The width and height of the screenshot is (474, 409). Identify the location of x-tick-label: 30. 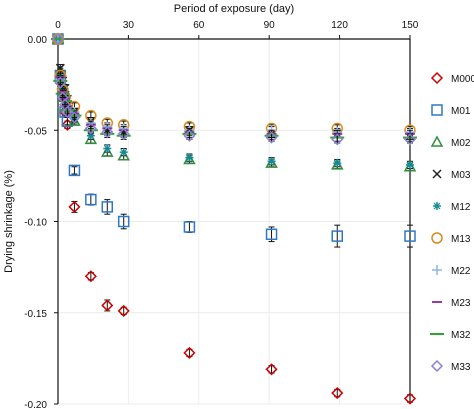
(129, 25).